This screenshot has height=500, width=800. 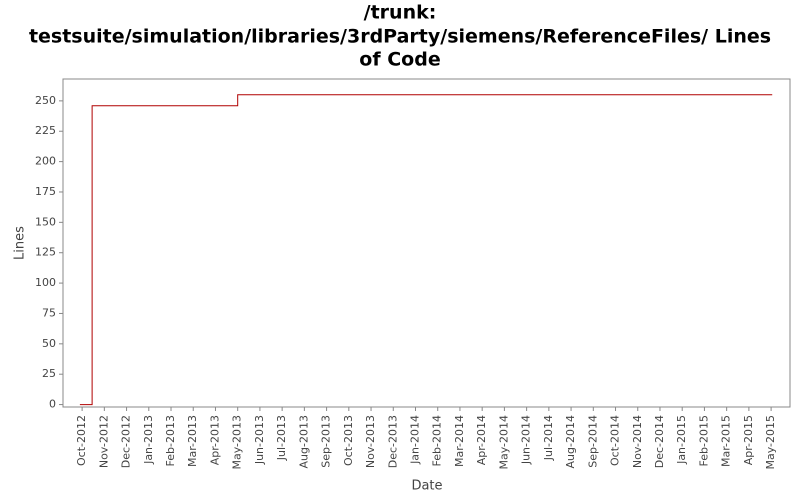 What do you see at coordinates (170, 440) in the screenshot?
I see `x-tick-label: Feb-2013` at bounding box center [170, 440].